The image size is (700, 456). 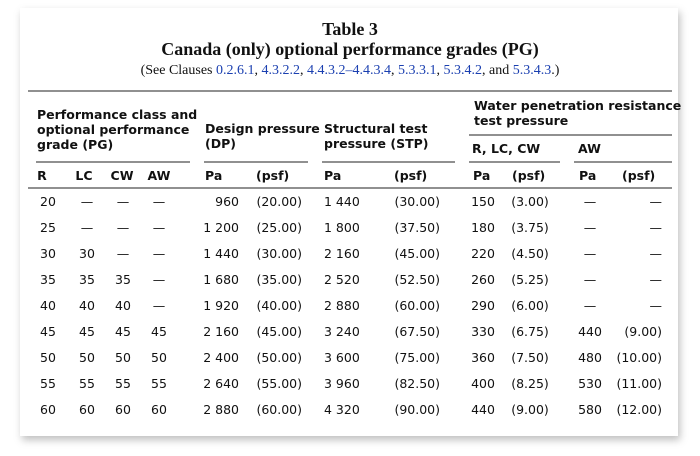 What do you see at coordinates (521, 120) in the screenshot?
I see `group-header: test pressure` at bounding box center [521, 120].